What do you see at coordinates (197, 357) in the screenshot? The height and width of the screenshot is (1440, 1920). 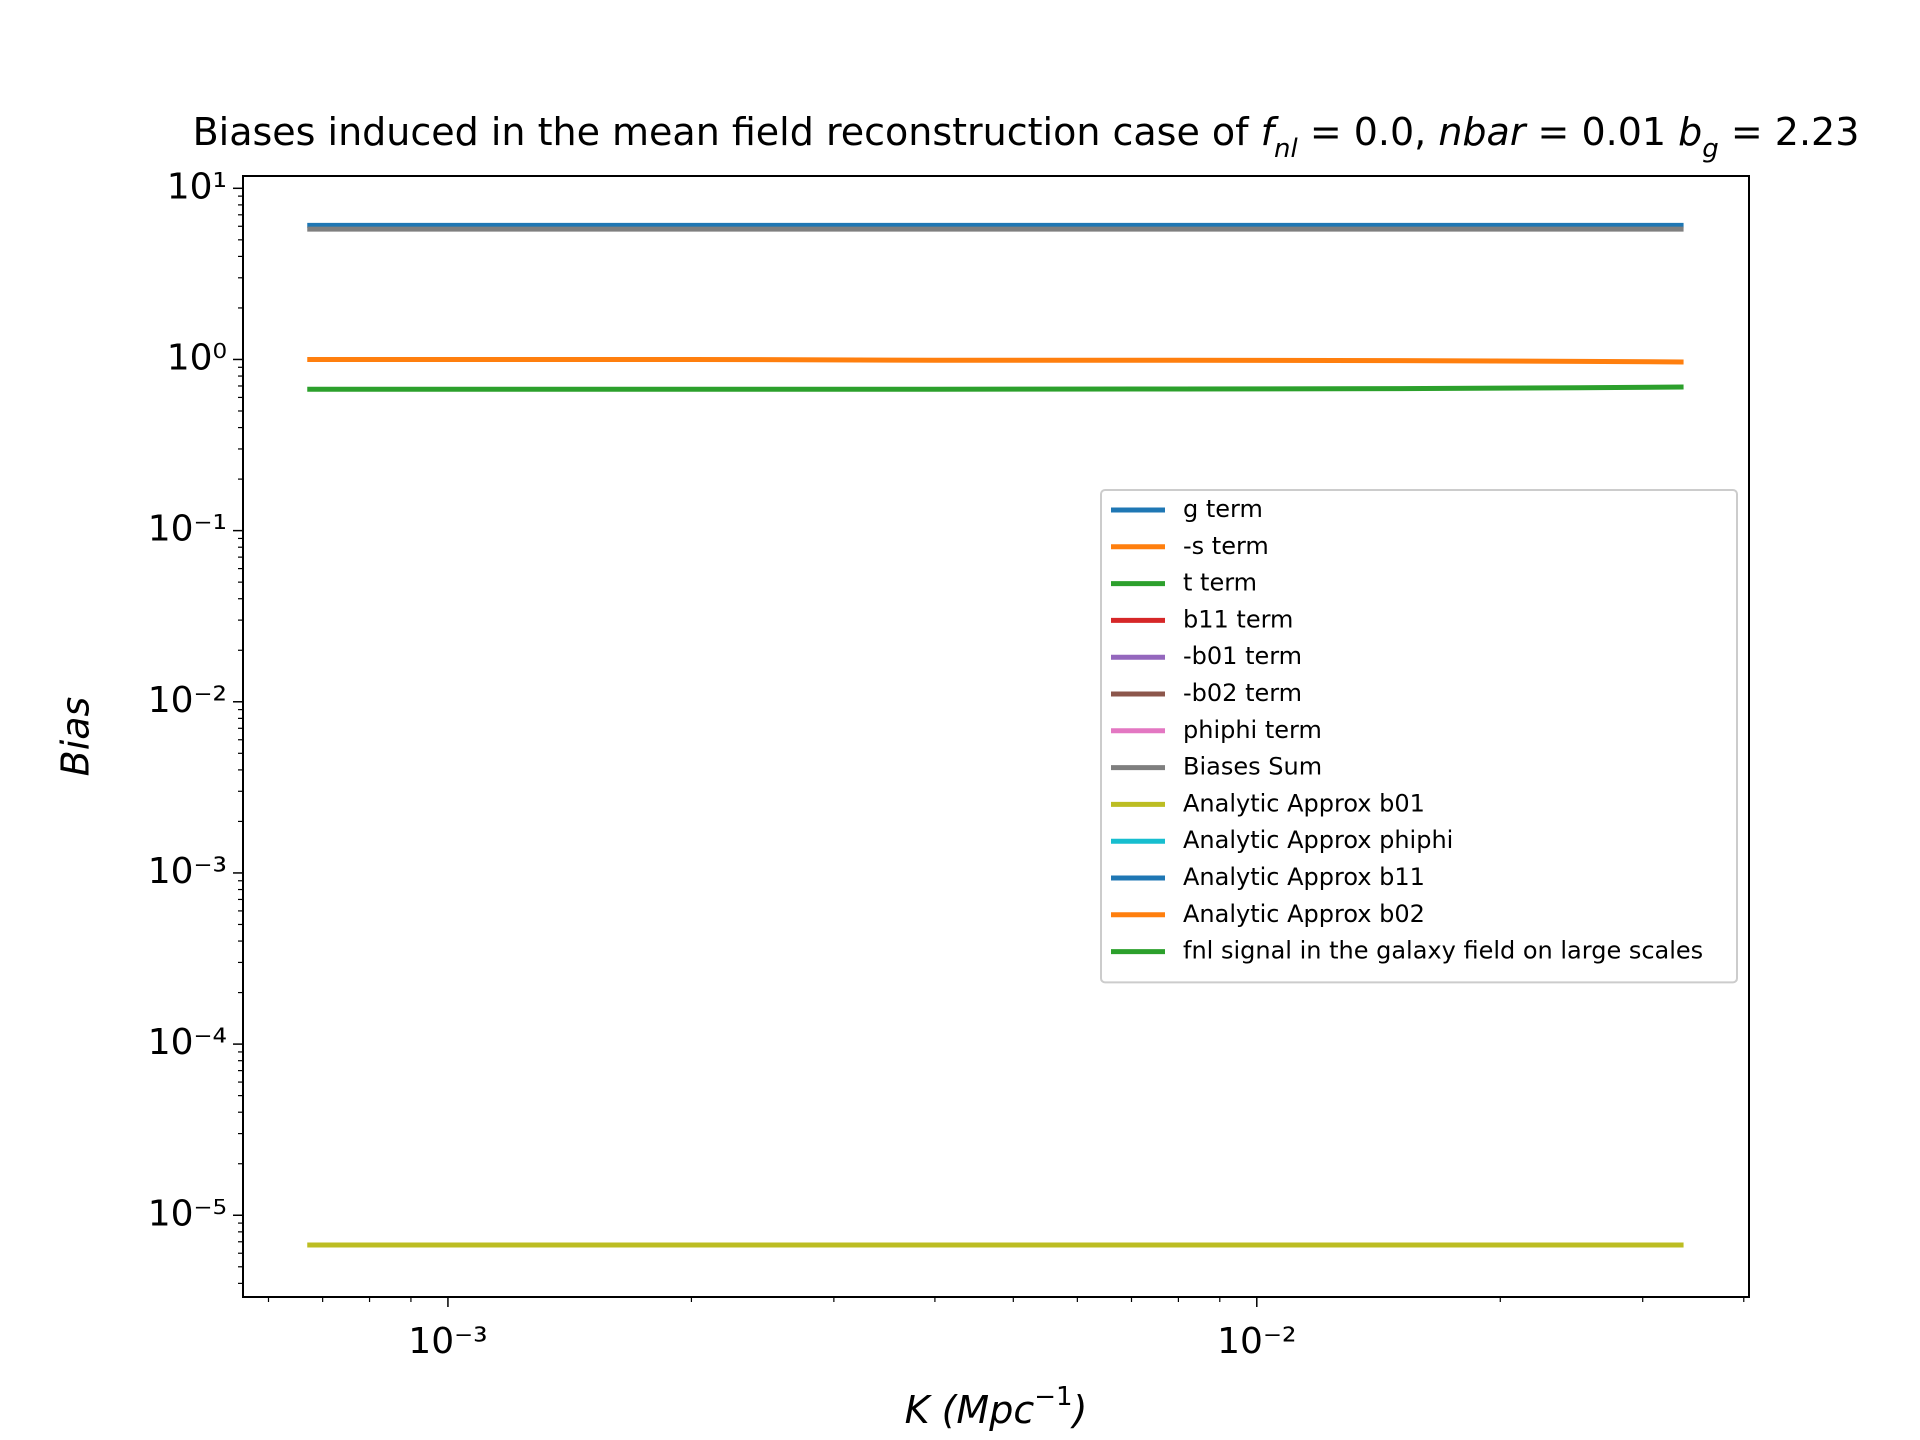 I see `y-tick-label: 10⁰` at bounding box center [197, 357].